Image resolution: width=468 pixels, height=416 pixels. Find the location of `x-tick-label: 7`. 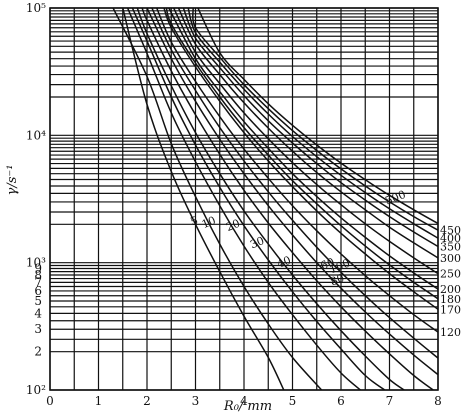

x-tick-label: 7 is located at coordinates (390, 401).